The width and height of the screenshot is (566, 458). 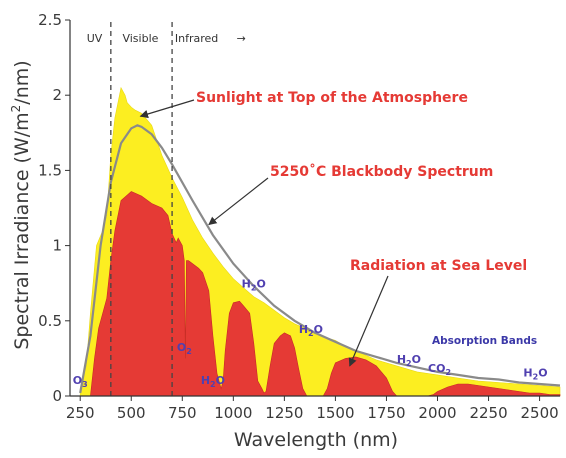 I want to click on infrared-arrow: →, so click(x=241, y=38).